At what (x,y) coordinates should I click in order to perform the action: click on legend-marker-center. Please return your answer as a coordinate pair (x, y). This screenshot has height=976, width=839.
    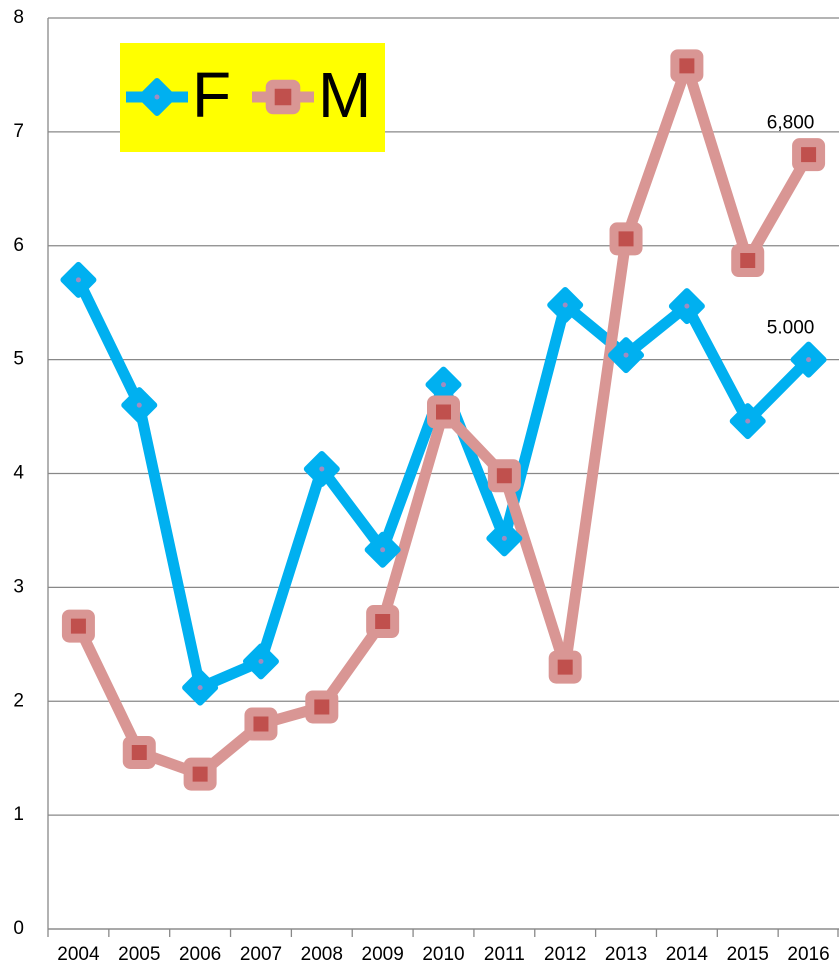
    Looking at the image, I should click on (157, 97).